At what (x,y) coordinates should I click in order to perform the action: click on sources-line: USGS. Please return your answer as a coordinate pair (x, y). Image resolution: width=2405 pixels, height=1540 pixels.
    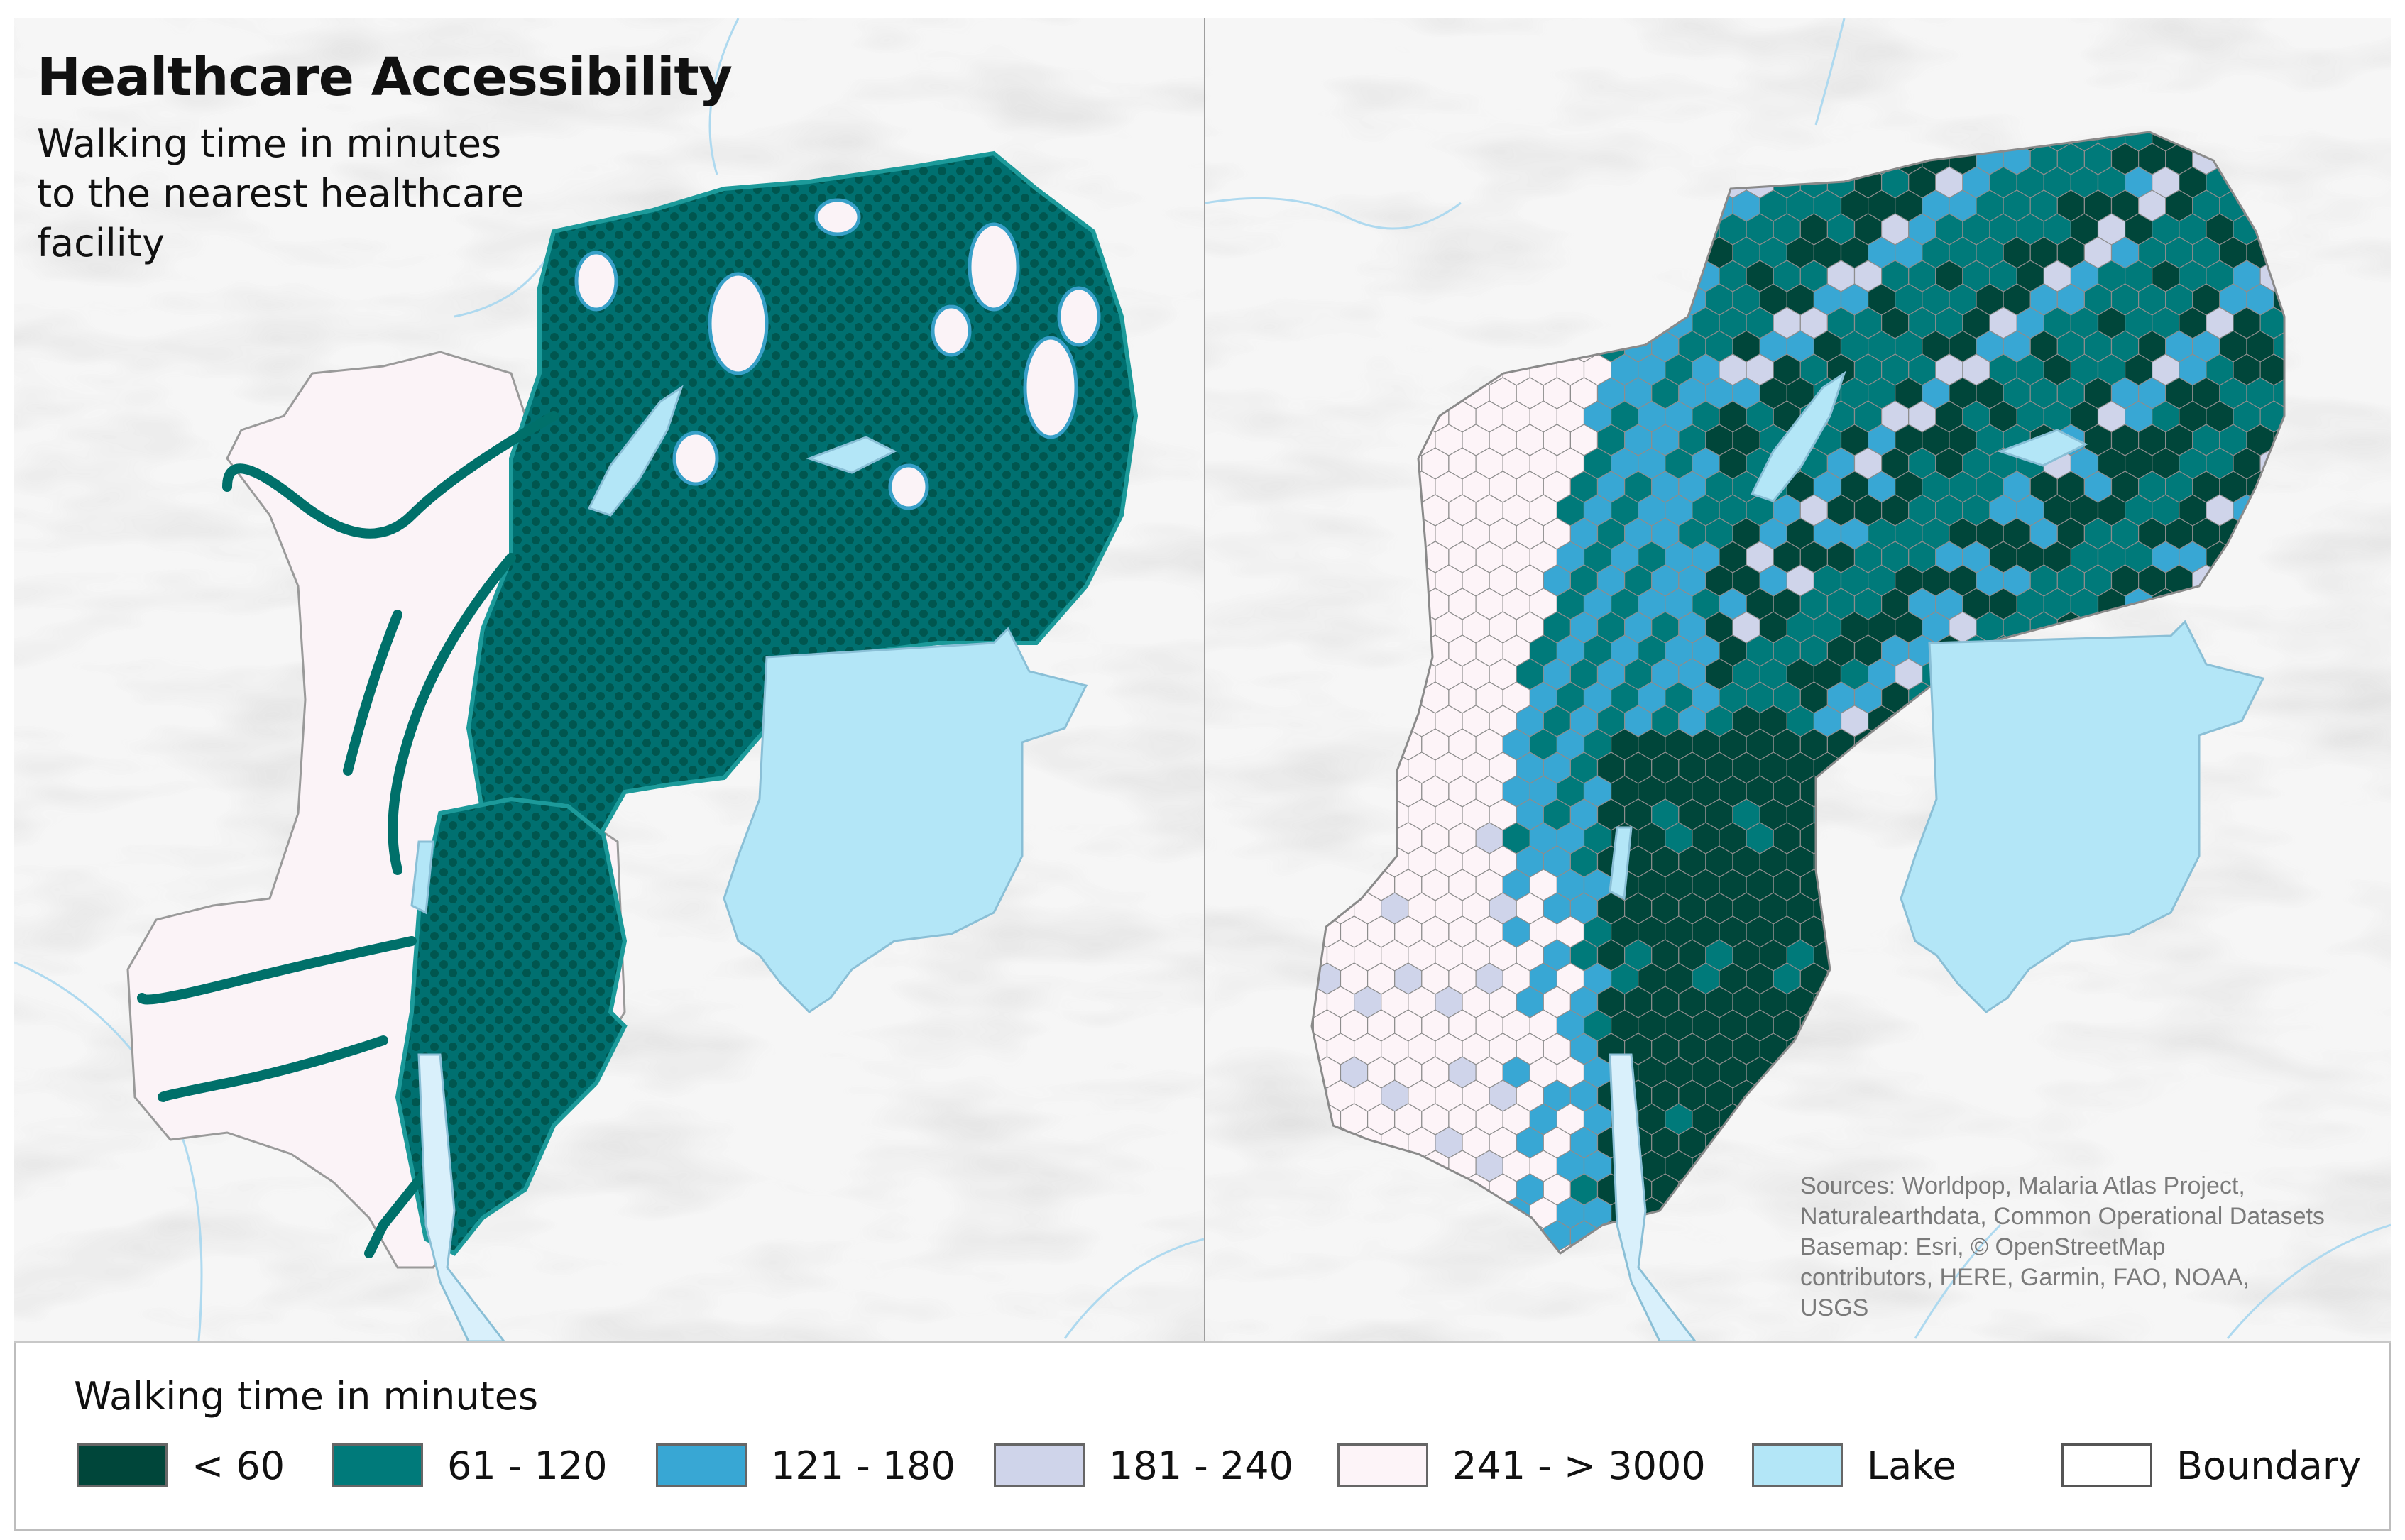
    Looking at the image, I should click on (1835, 1308).